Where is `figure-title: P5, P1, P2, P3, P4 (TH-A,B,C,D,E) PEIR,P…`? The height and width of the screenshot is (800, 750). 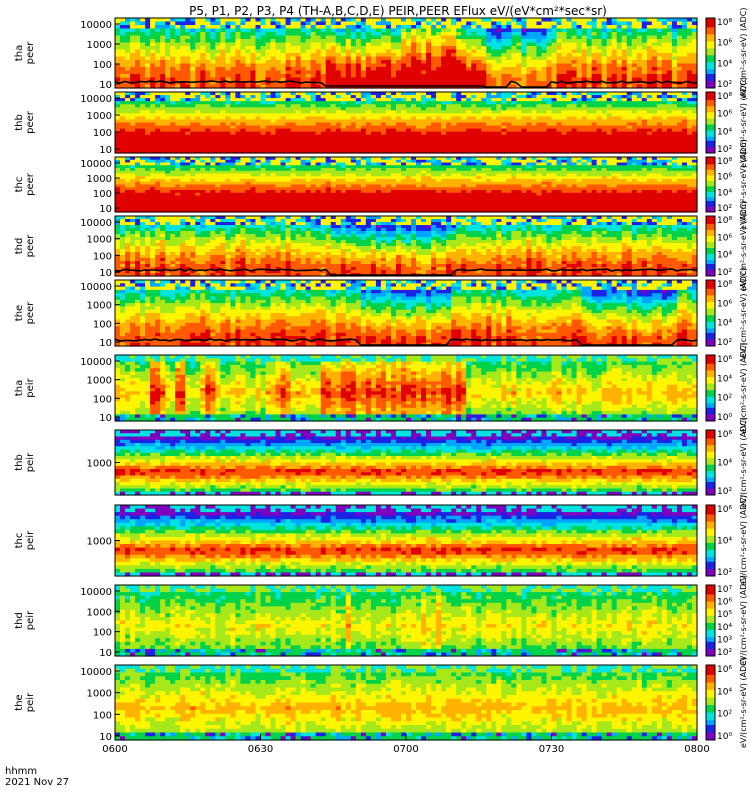 figure-title: P5, P1, P2, P3, P4 (TH-A,B,C,D,E) PEIR,P… is located at coordinates (398, 11).